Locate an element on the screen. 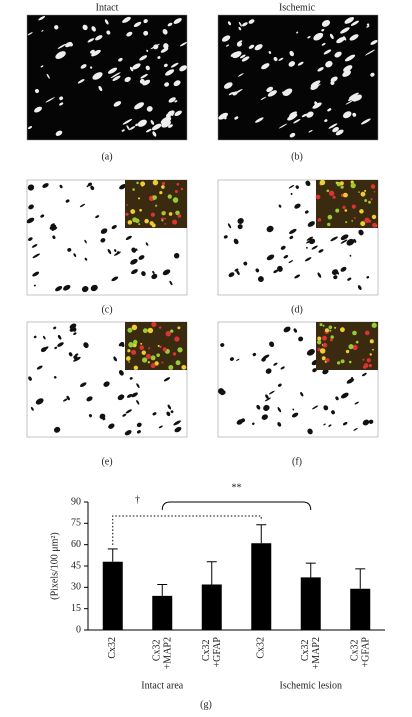  micrograph is located at coordinates (298, 77).